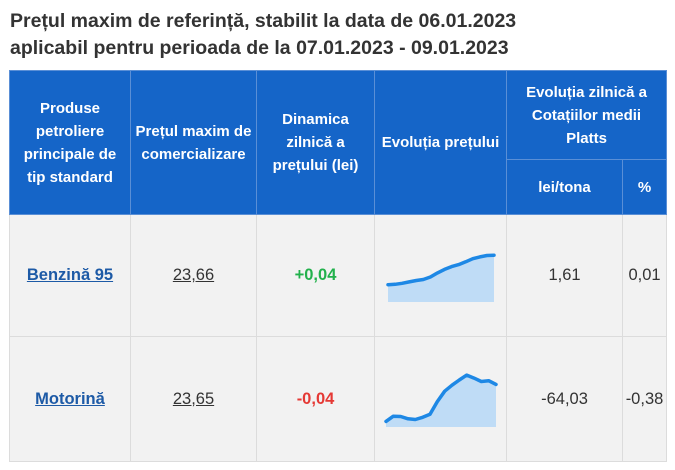  I want to click on platts-percent-motorina: -0,38, so click(644, 398).